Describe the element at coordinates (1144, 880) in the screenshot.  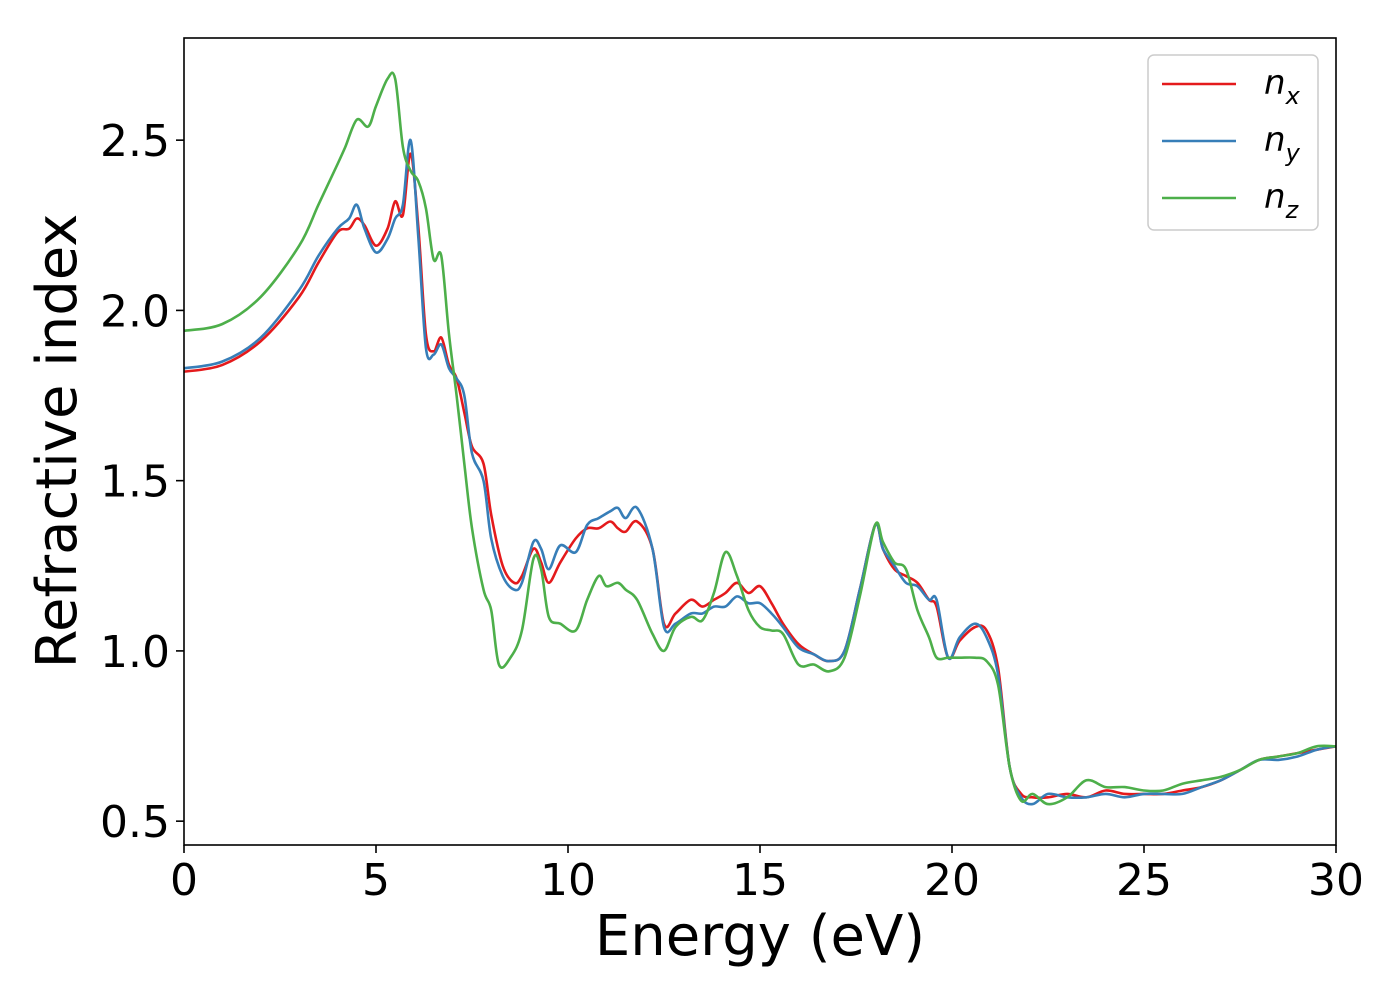
I see `x-tick-label: 25` at that location.